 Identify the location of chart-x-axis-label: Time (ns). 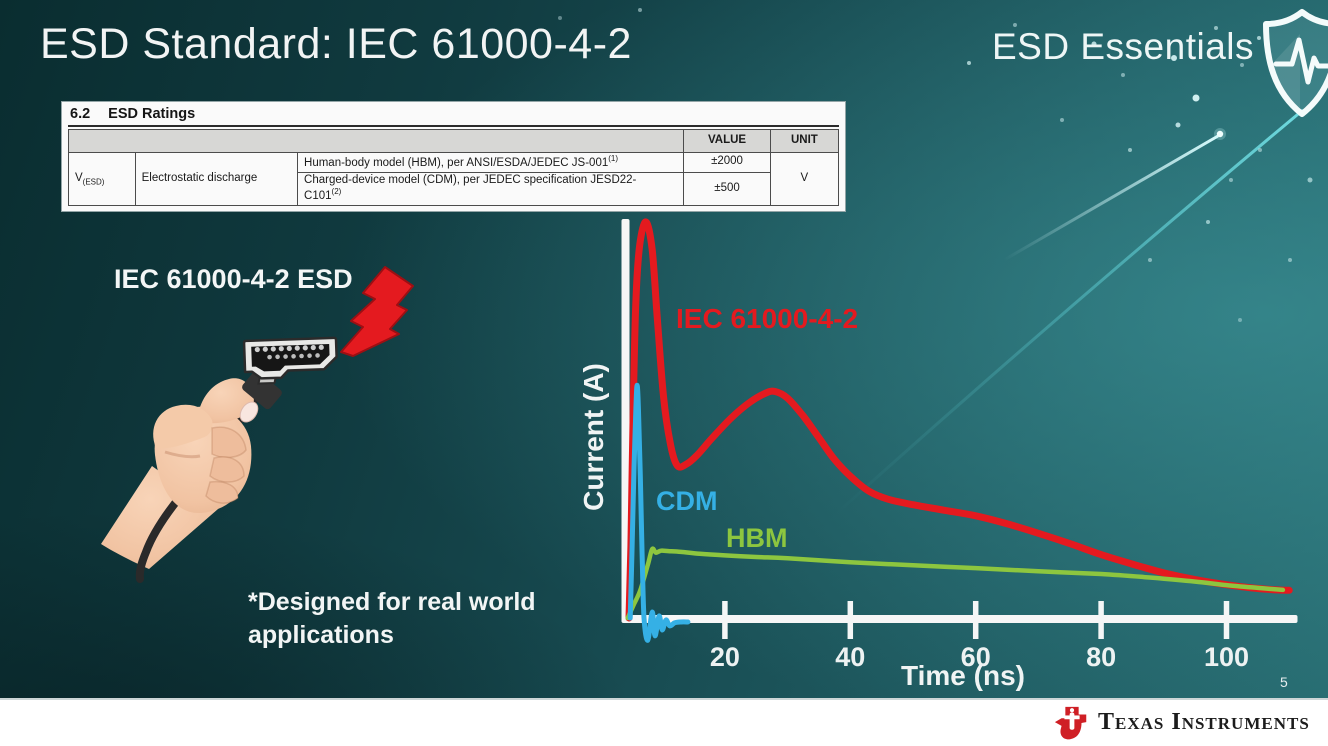
(963, 675).